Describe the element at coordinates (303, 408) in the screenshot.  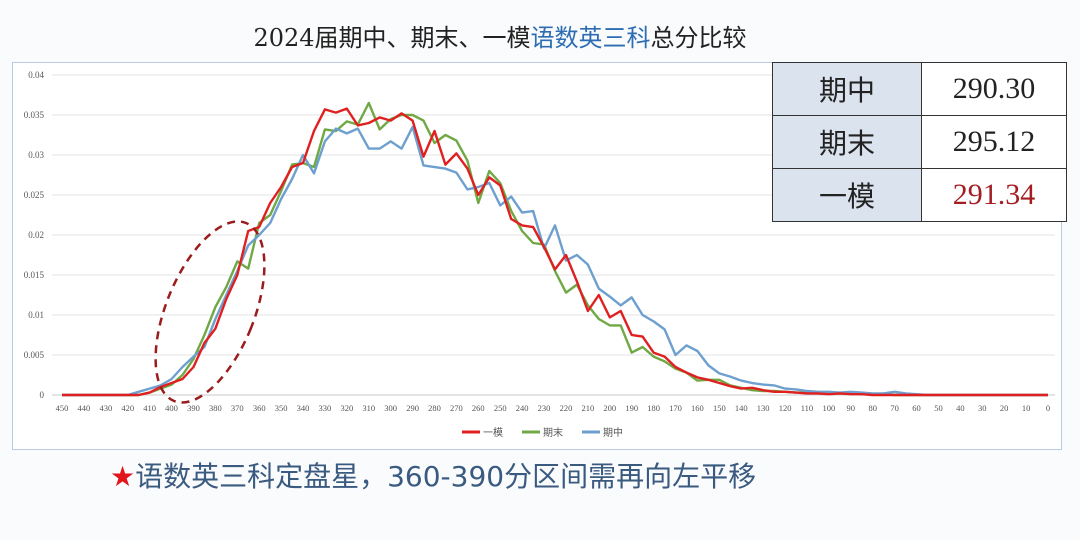
I see `x-tick-label: 340` at that location.